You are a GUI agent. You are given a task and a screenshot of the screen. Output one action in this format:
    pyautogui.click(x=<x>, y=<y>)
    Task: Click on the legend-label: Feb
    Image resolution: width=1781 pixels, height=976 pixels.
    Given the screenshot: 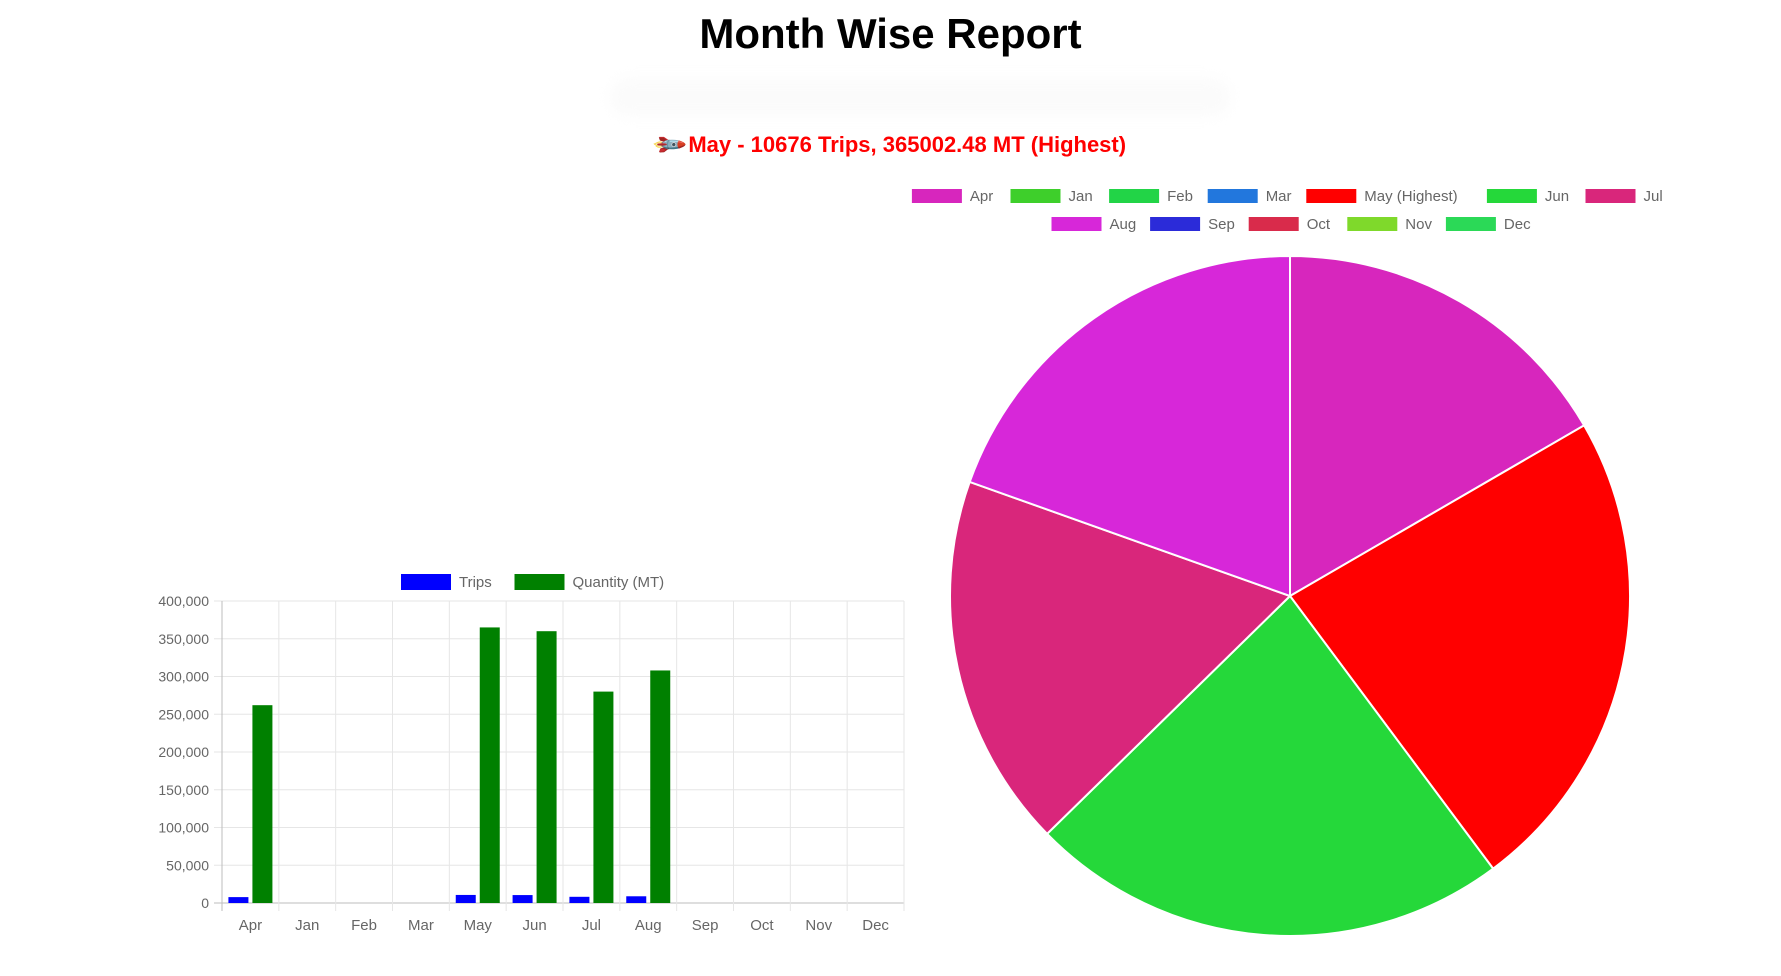 What is the action you would take?
    pyautogui.click(x=1180, y=196)
    